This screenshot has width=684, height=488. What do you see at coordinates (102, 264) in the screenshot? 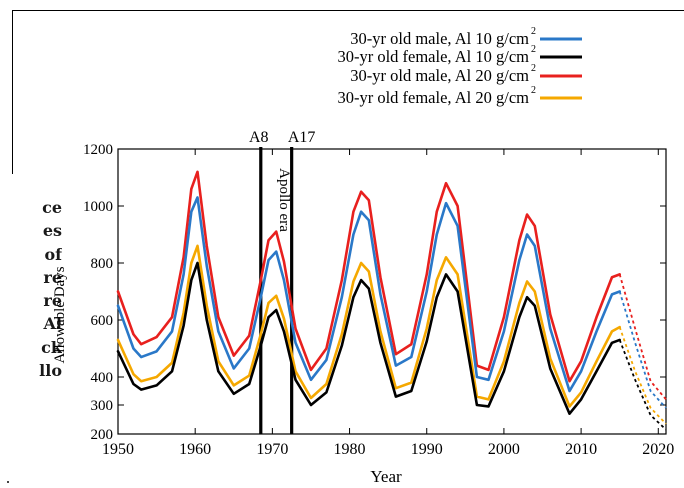
I see `y-tick-label: 800` at bounding box center [102, 264].